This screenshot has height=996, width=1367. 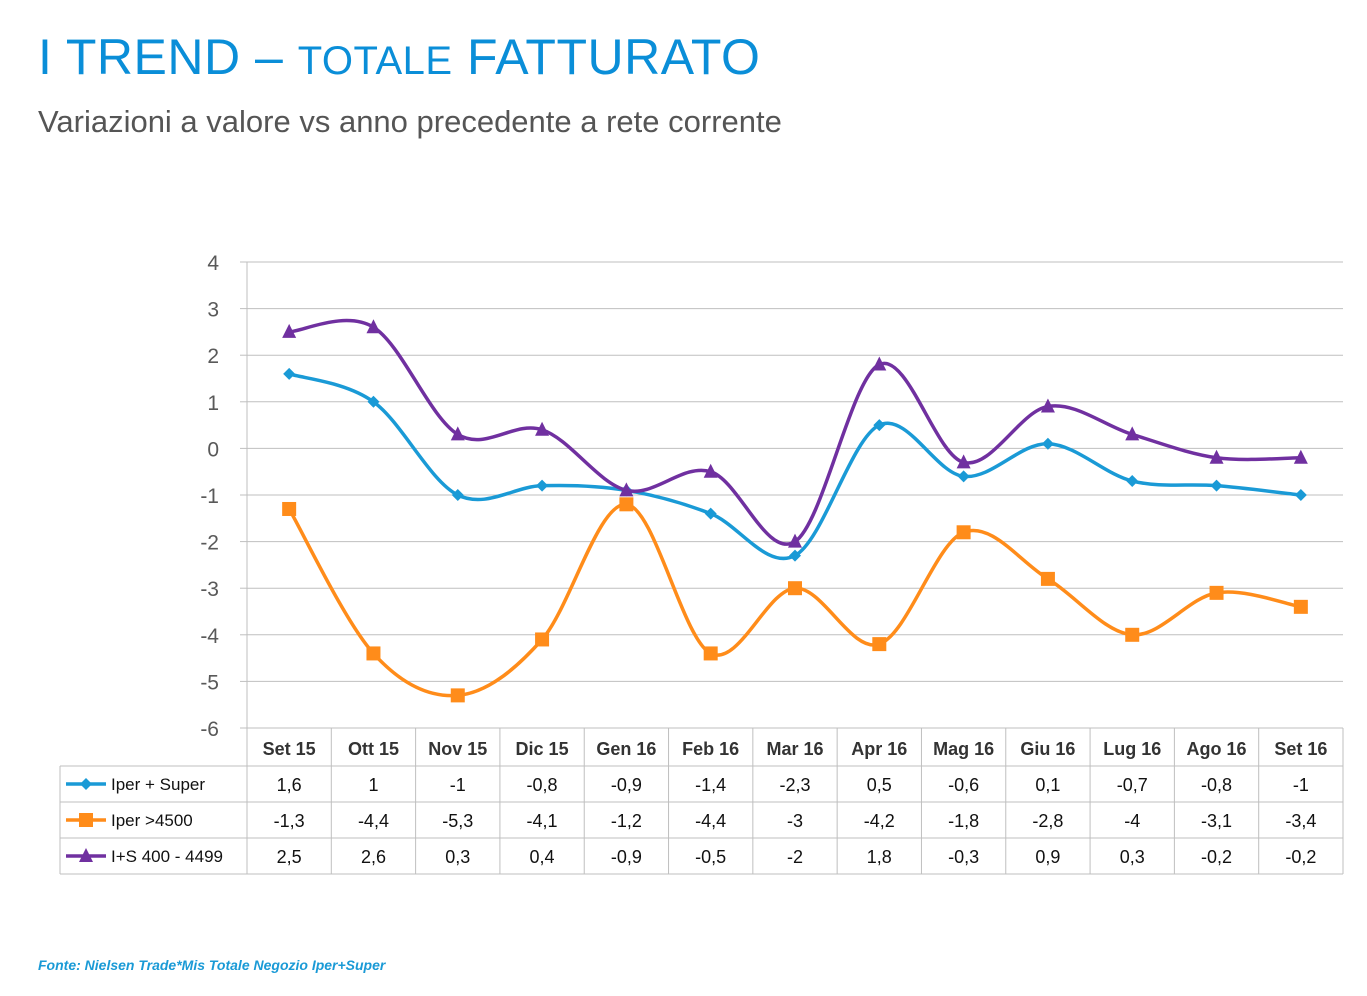 I want to click on legend-label: Iper + Super, so click(x=158, y=784).